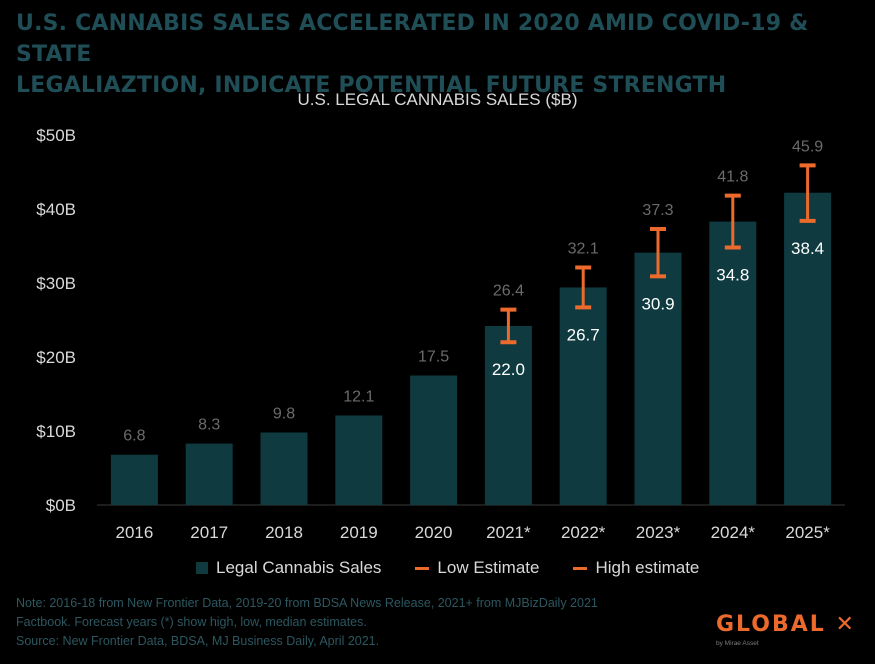 Image resolution: width=875 pixels, height=664 pixels. What do you see at coordinates (647, 567) in the screenshot?
I see `legend-label-high: High estimate` at bounding box center [647, 567].